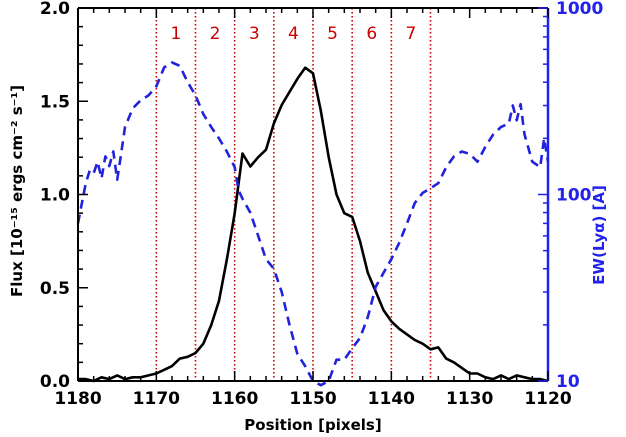  Describe the element at coordinates (77, 399) in the screenshot. I see `x-tick-label: 1180` at that location.